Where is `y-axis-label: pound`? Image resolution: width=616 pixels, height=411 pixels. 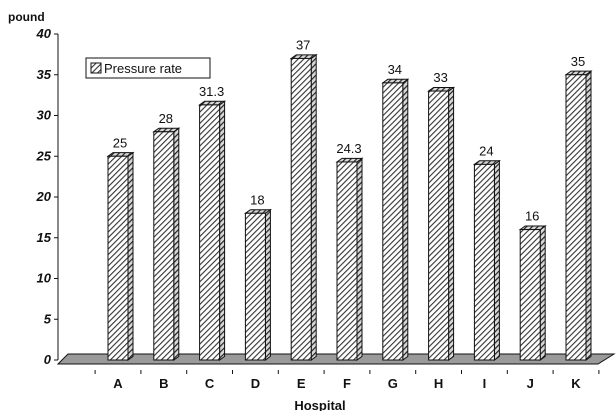
y-axis-label: pound is located at coordinates (26, 17).